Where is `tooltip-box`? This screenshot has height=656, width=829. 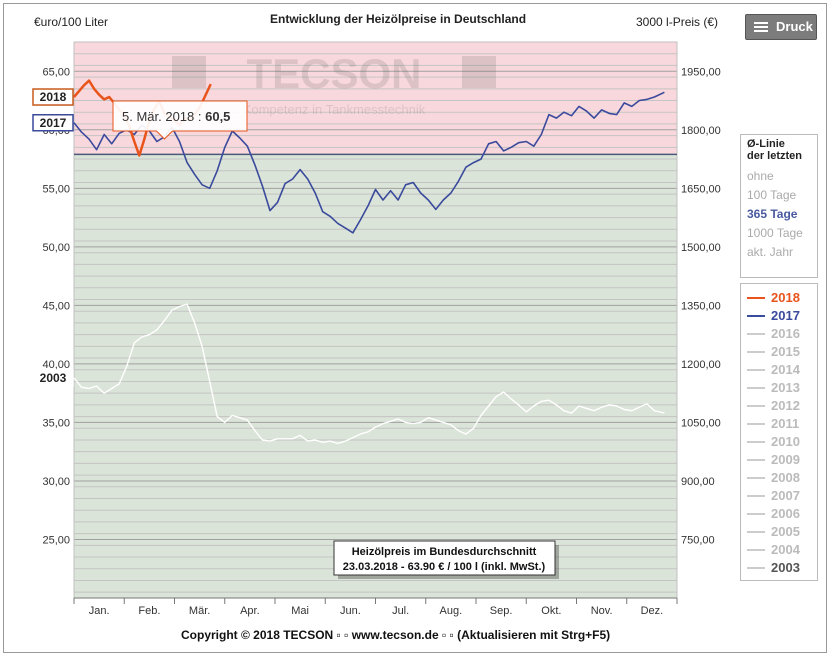 tooltip-box is located at coordinates (180, 120).